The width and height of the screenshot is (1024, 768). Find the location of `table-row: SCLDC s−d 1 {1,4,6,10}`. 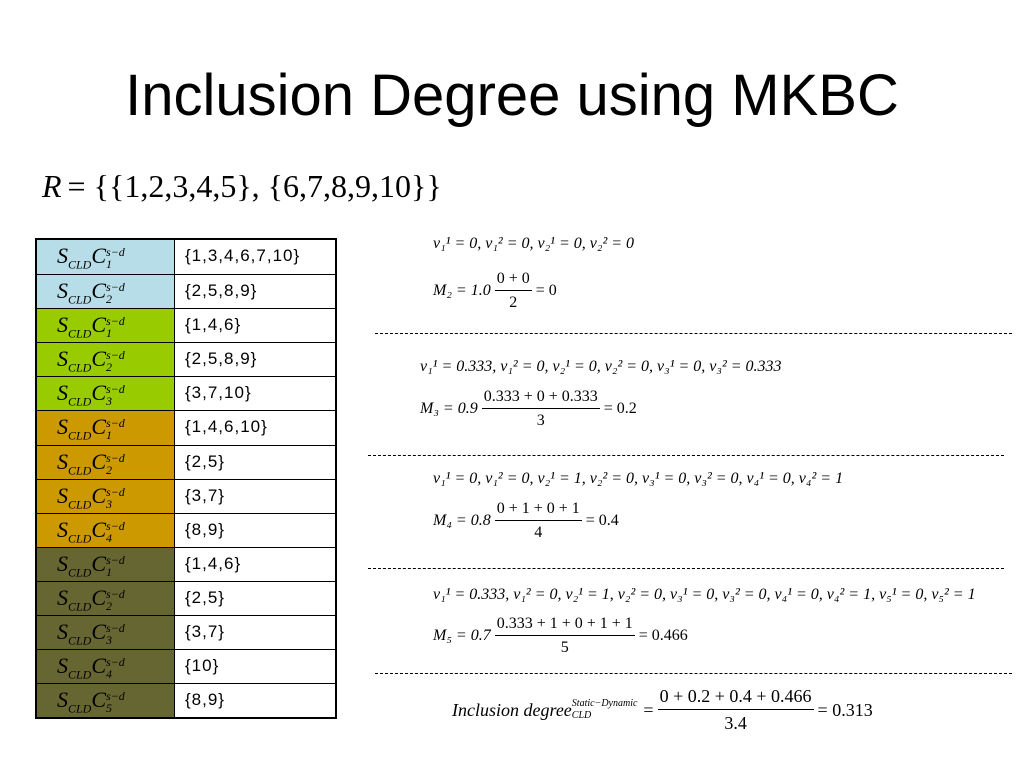

table-row: SCLDC s−d 1 {1,4,6,10} is located at coordinates (186, 427).